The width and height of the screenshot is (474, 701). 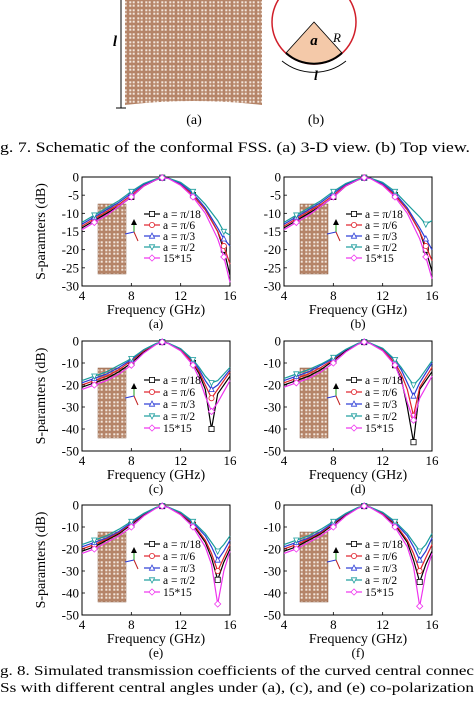 What do you see at coordinates (357, 323) in the screenshot?
I see `panel-label: (b)` at bounding box center [357, 323].